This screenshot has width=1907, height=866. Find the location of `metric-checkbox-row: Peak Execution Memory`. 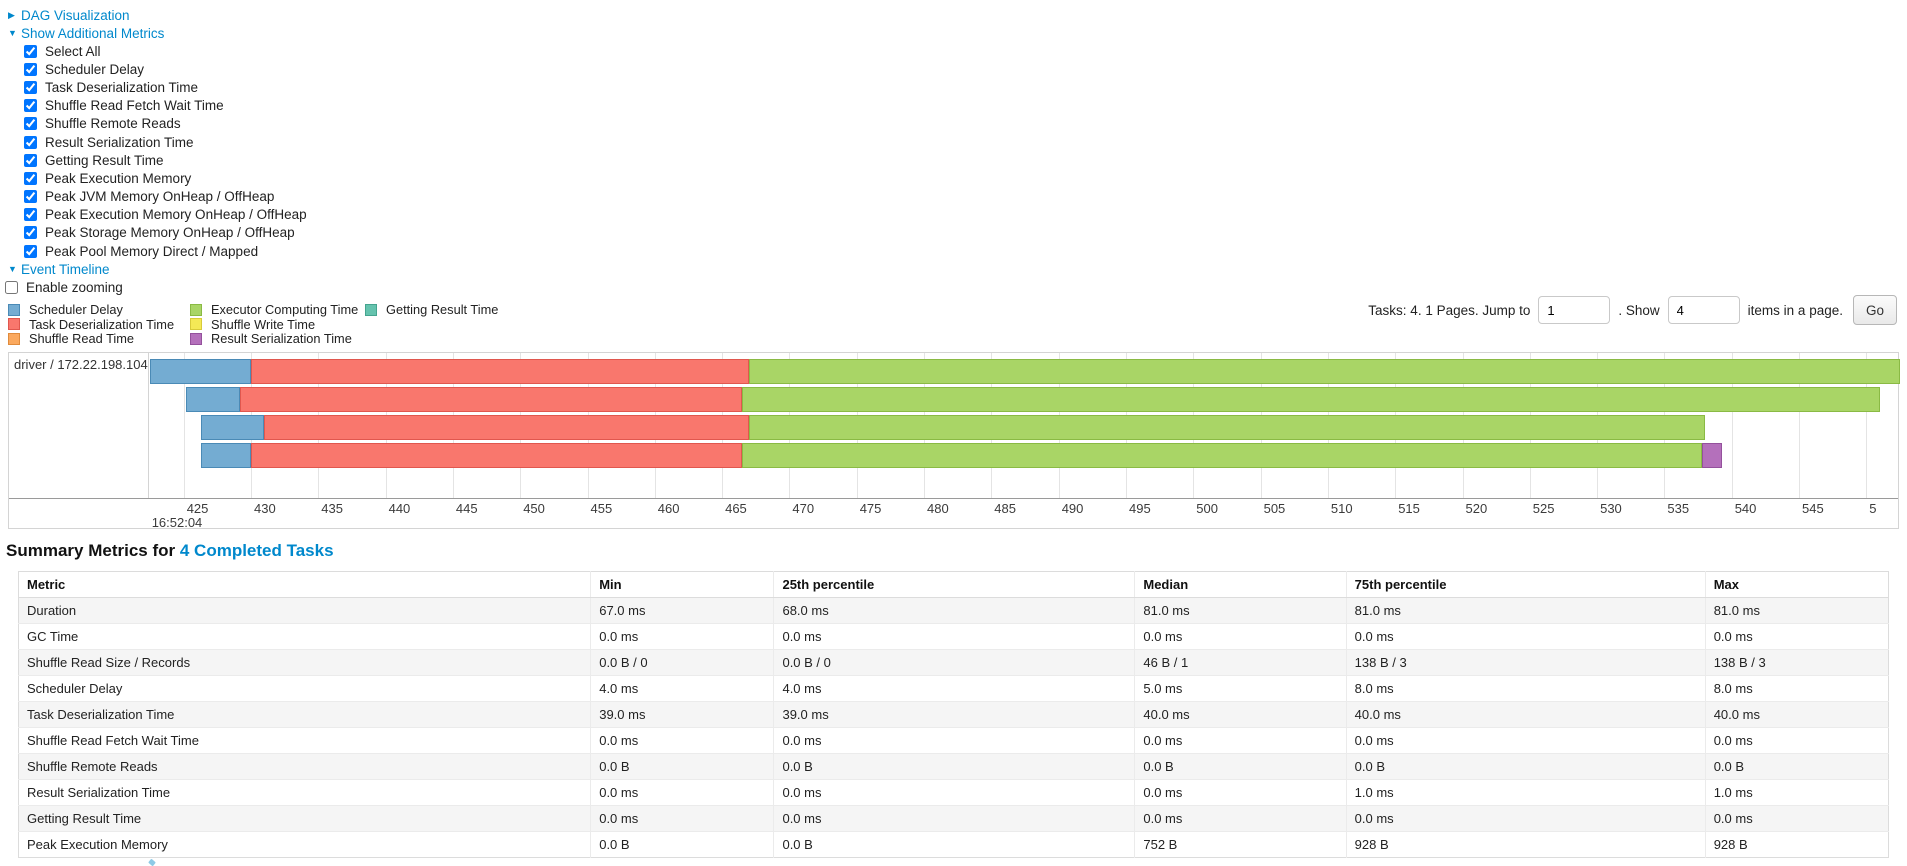

metric-checkbox-row: Peak Execution Memory is located at coordinates (153, 178).